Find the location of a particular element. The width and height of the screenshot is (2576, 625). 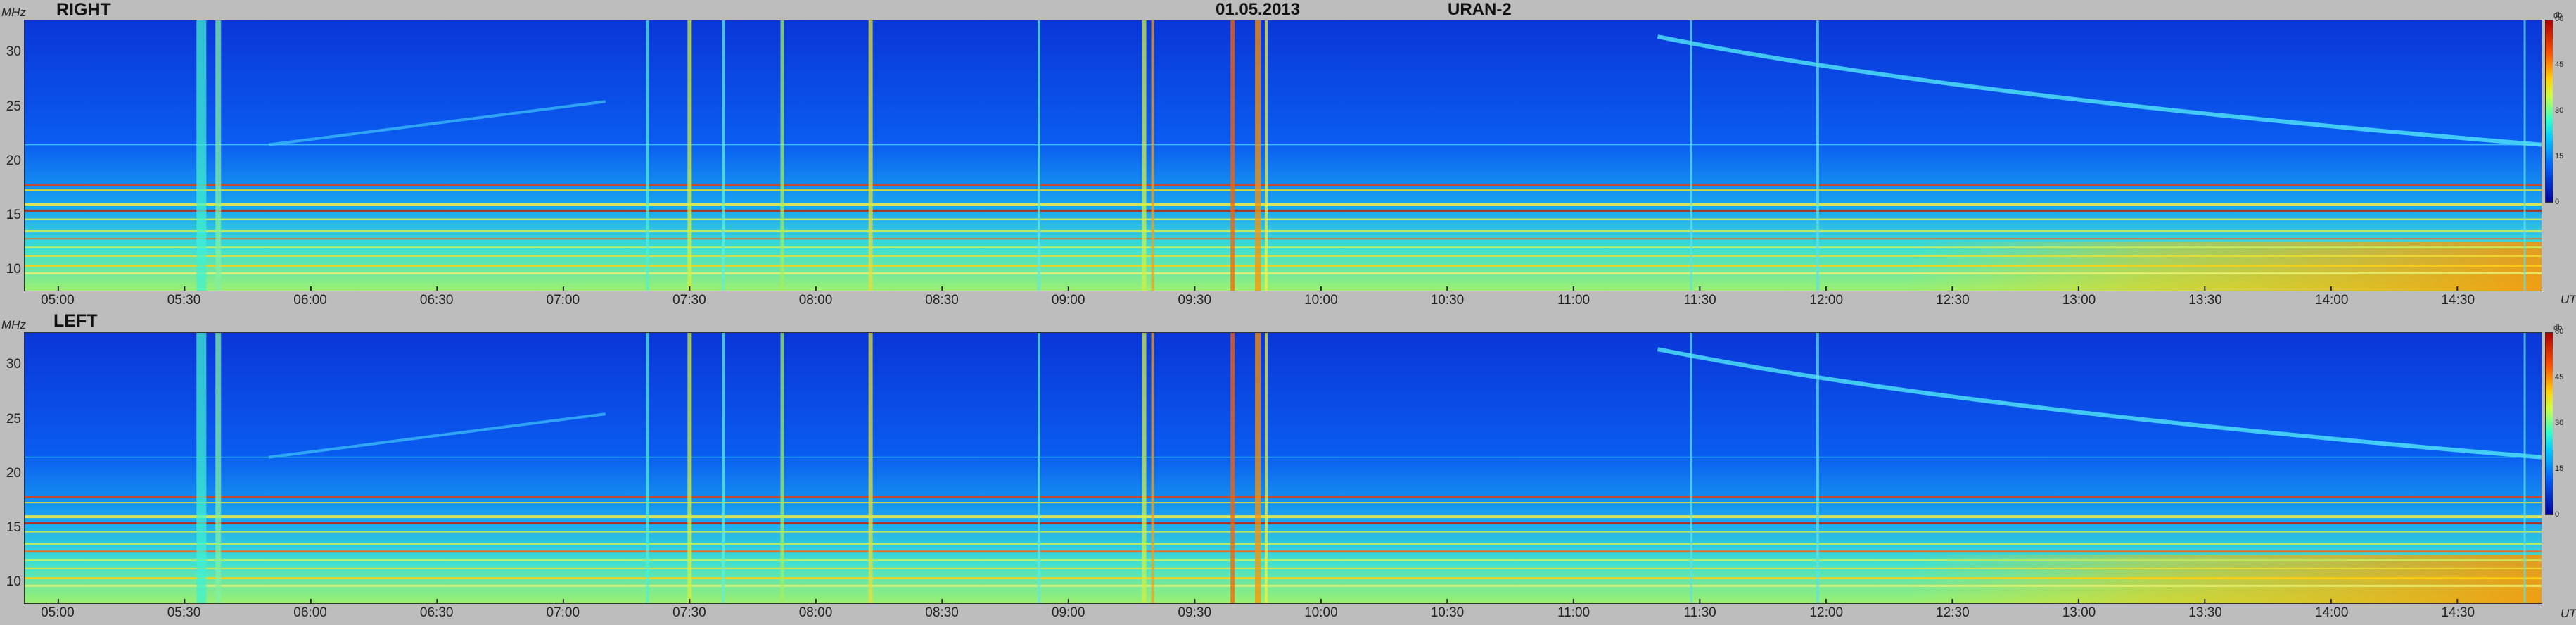

y-tick-label: 20 is located at coordinates (13, 160).